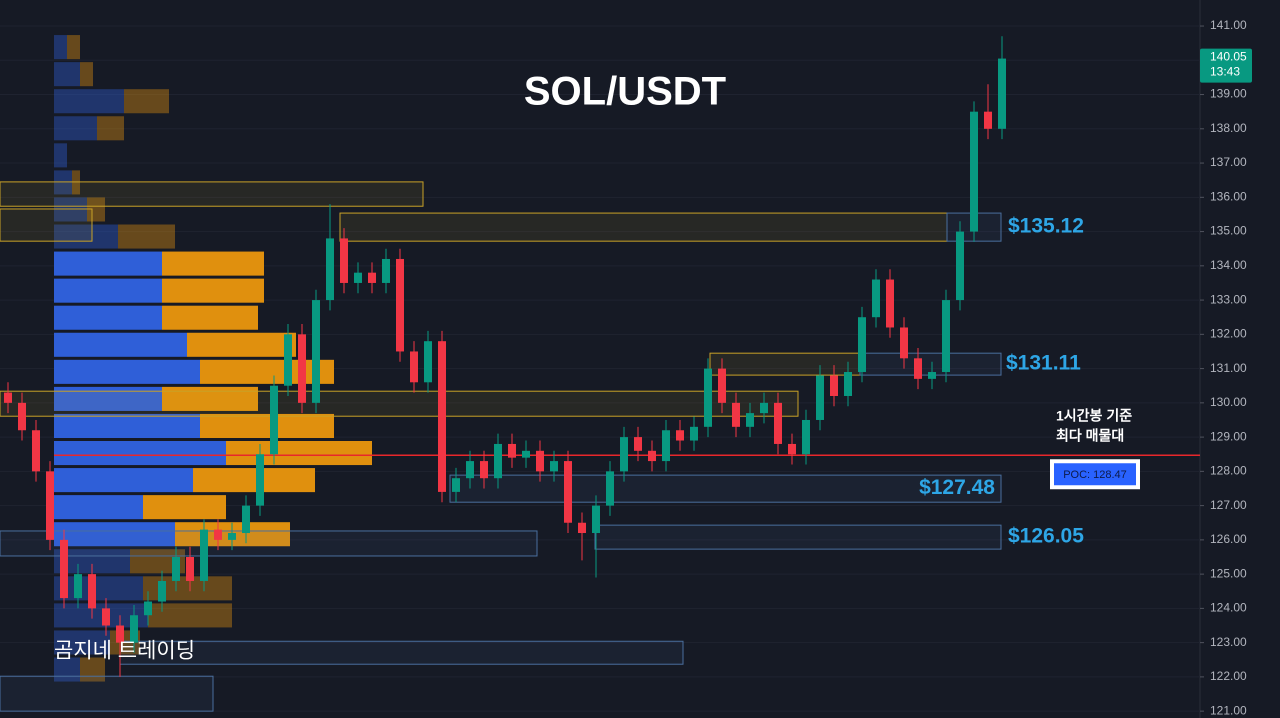 Image resolution: width=1280 pixels, height=718 pixels. I want to click on y-tick-label: 122.00, so click(1228, 676).